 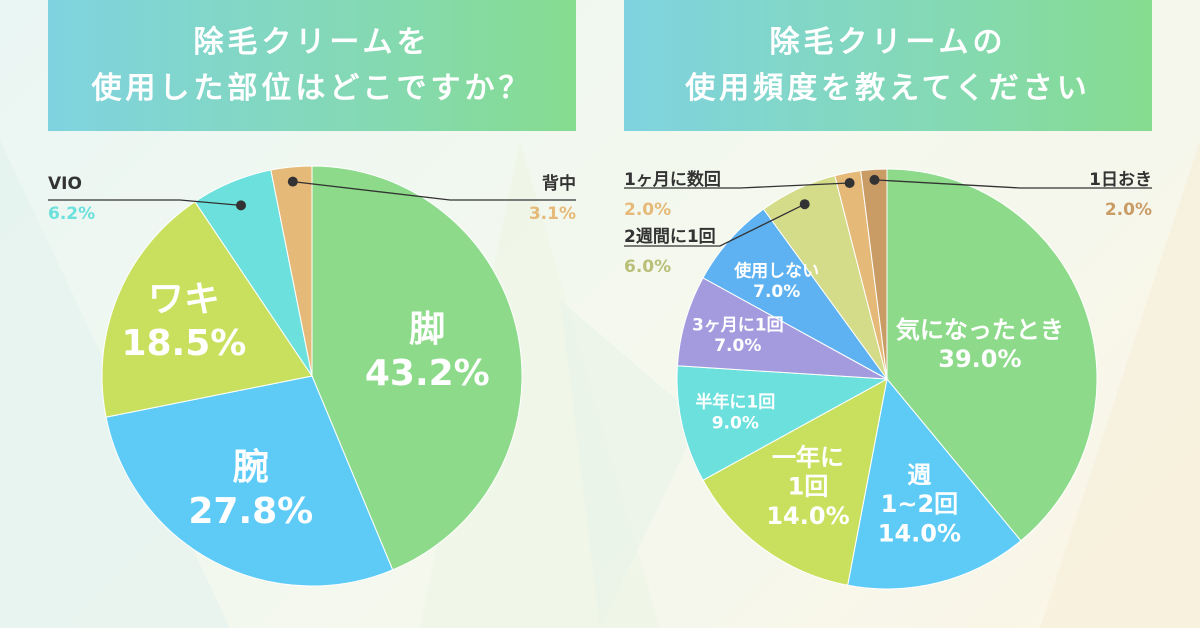 I want to click on pie-right-biweekly-dot, so click(x=804, y=204).